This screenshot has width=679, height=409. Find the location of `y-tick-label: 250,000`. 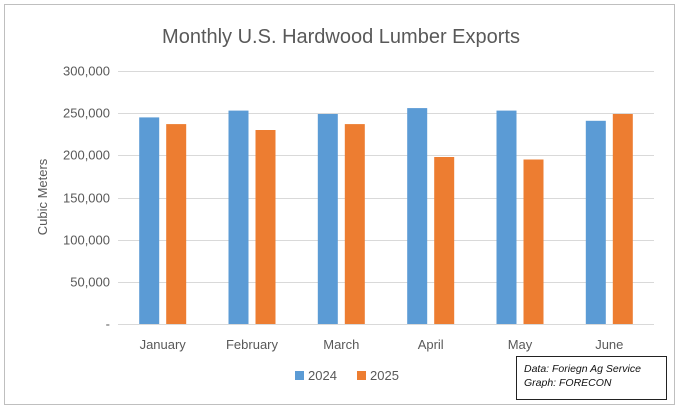

y-tick-label: 250,000 is located at coordinates (86, 113).